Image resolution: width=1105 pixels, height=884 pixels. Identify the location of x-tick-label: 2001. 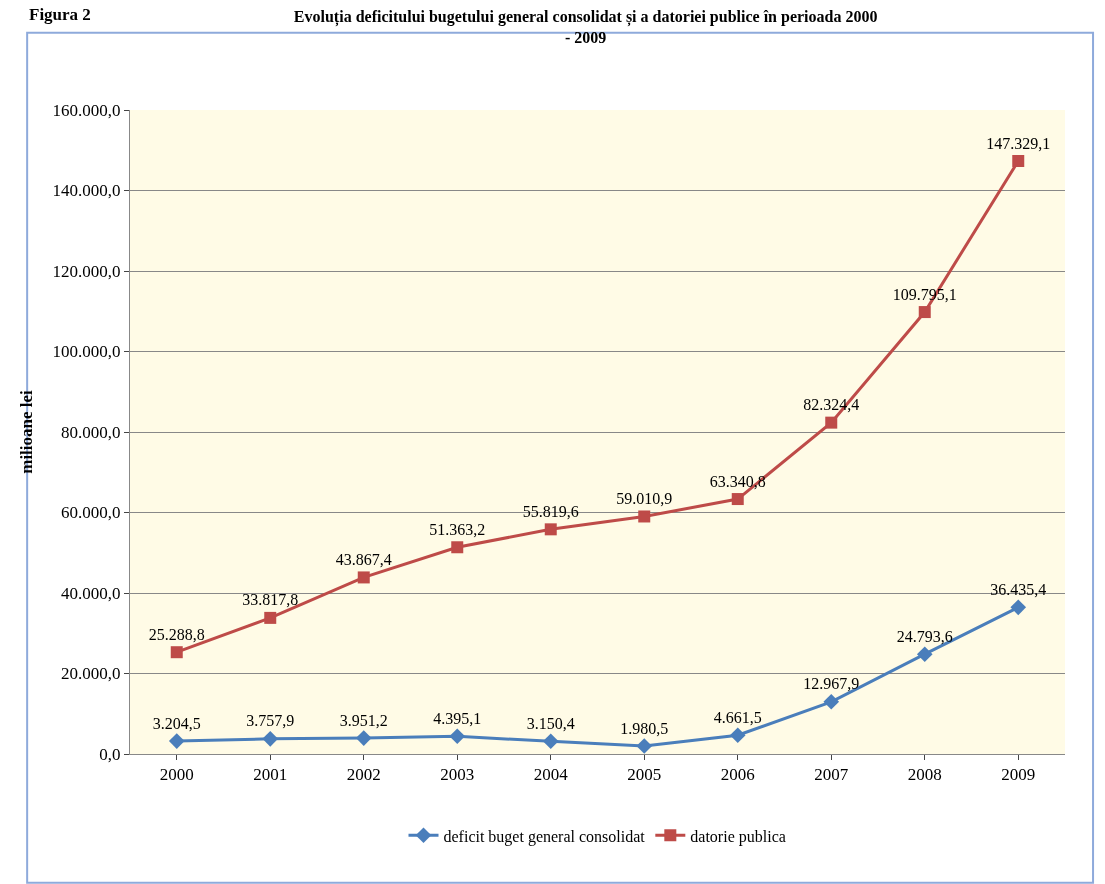
(270, 775).